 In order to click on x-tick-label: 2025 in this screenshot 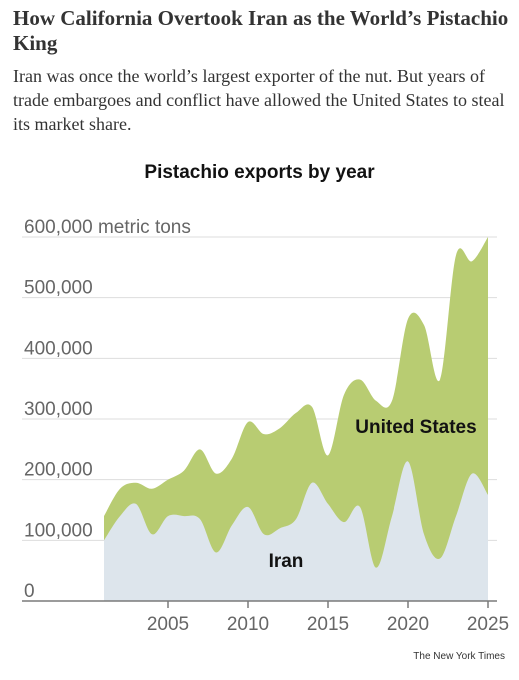, I will do `click(488, 624)`.